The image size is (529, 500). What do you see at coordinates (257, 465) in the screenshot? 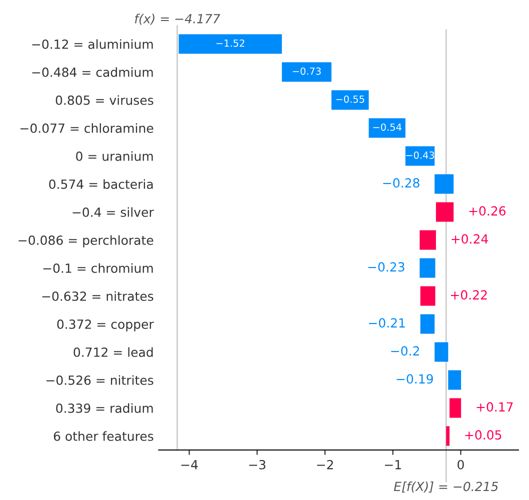
I see `x-tick-label: −3` at bounding box center [257, 465].